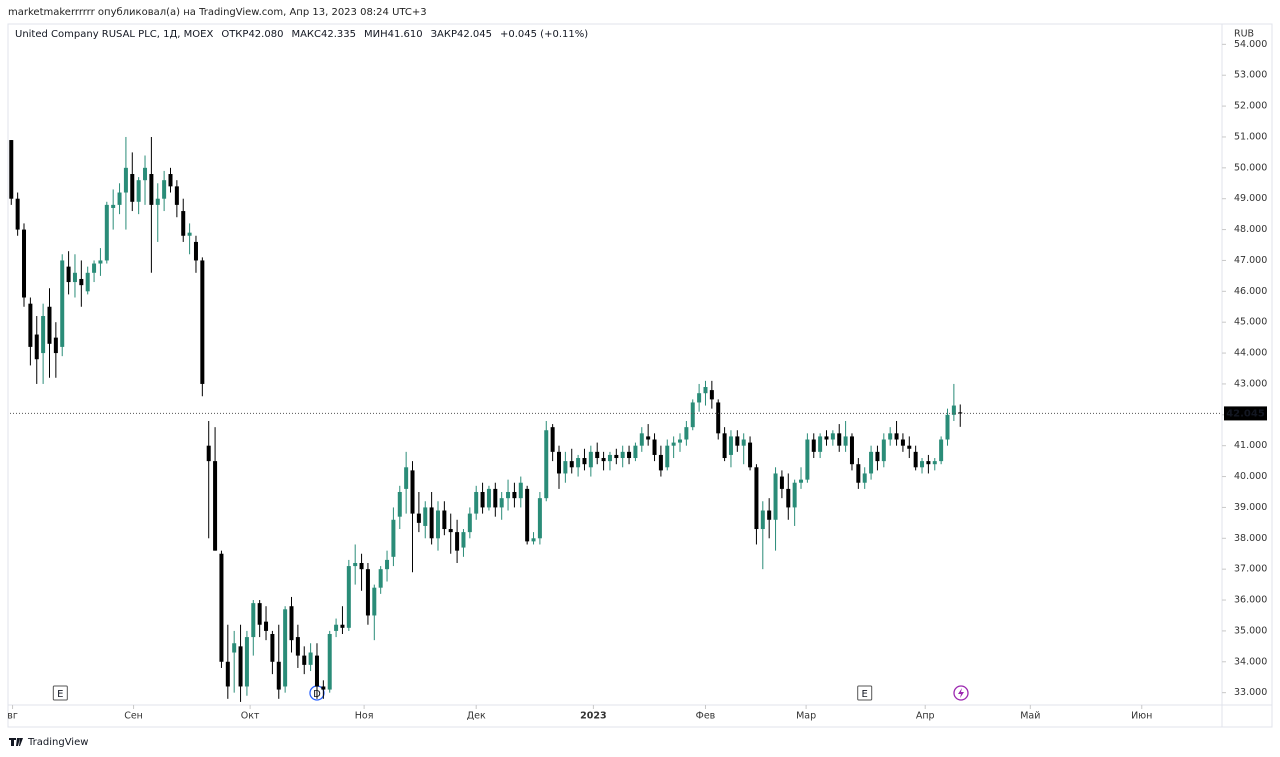 This screenshot has height=757, width=1280. Describe the element at coordinates (1250, 445) in the screenshot. I see `y-tick-label: 41.000` at that location.